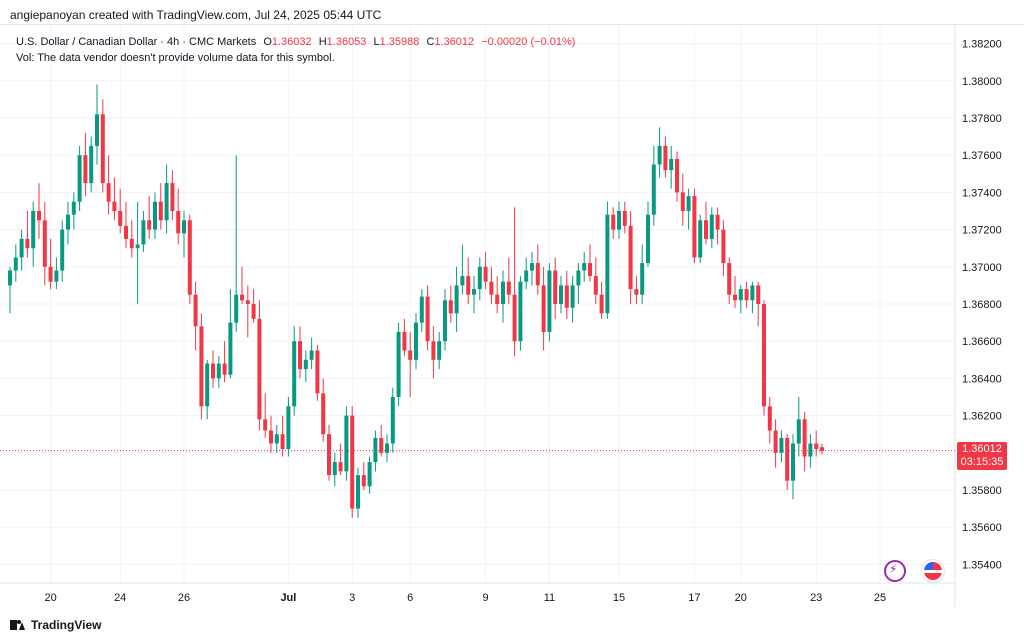 Image resolution: width=1024 pixels, height=642 pixels. What do you see at coordinates (430, 42) in the screenshot?
I see `close-label: C` at bounding box center [430, 42].